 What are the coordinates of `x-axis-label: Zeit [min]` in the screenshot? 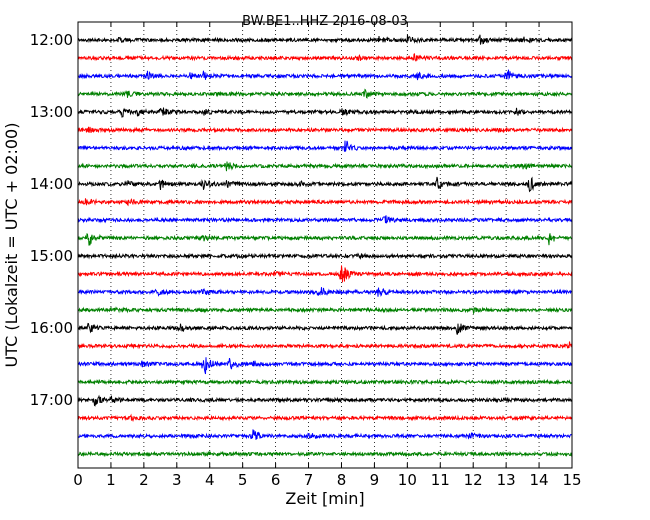 It's located at (324, 498).